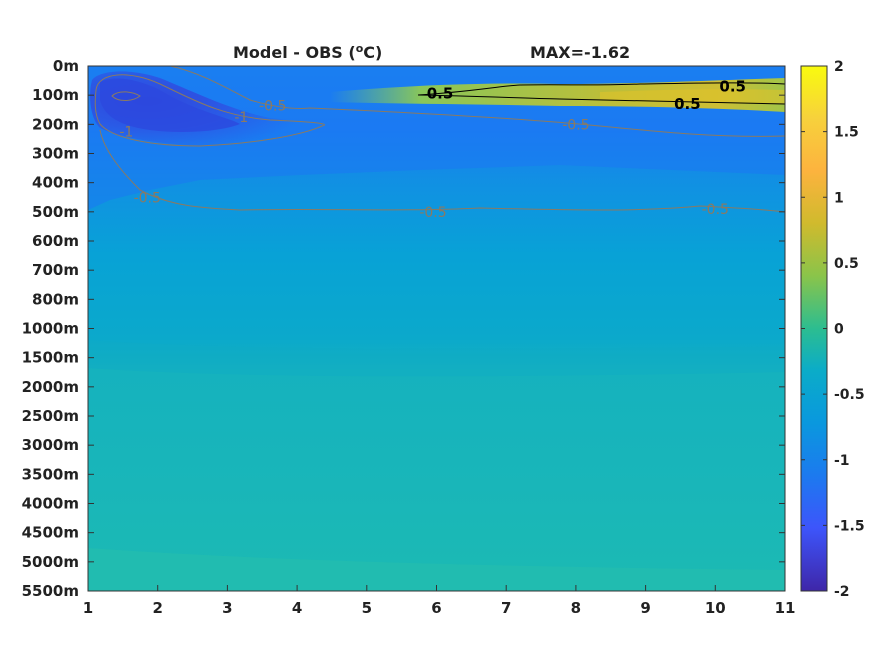 The height and width of the screenshot is (656, 875). Describe the element at coordinates (50, 562) in the screenshot. I see `y-tick-label: 5000m` at that location.